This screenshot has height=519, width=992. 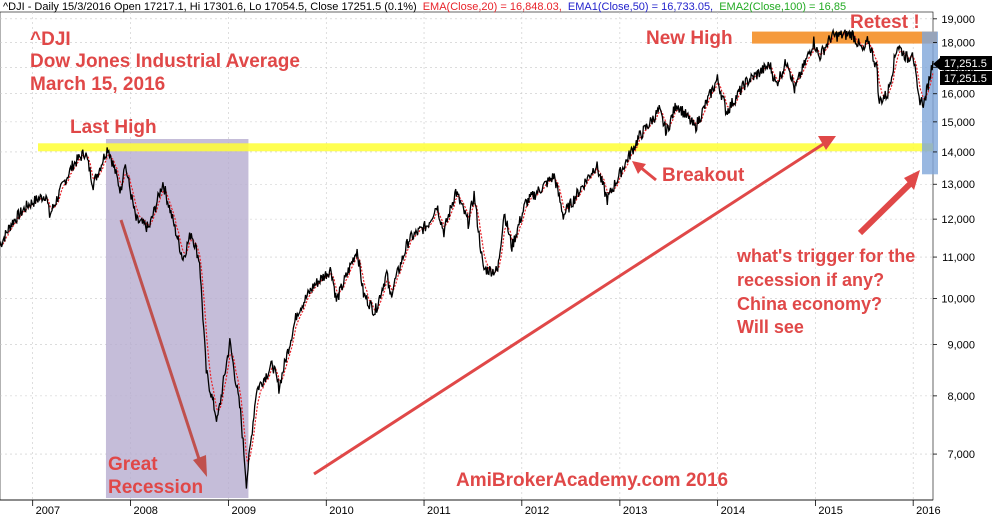 I want to click on header-ema50: EMA1(Close,50) = 16,733.05,, so click(x=640, y=7).